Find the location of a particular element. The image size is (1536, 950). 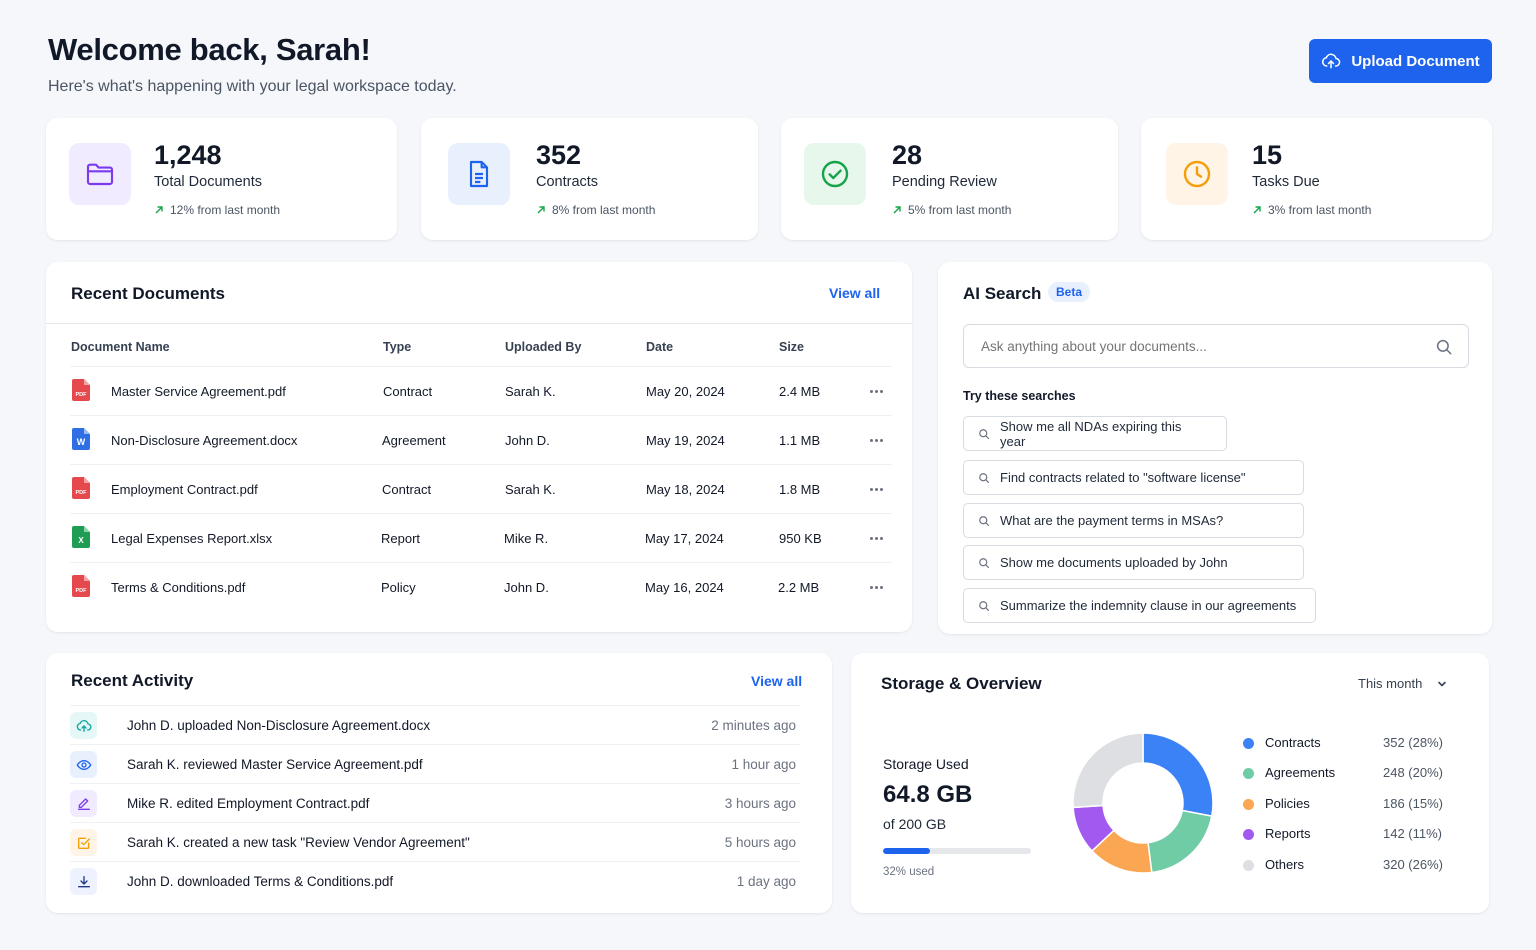

legend-name: Agreements is located at coordinates (1300, 772).